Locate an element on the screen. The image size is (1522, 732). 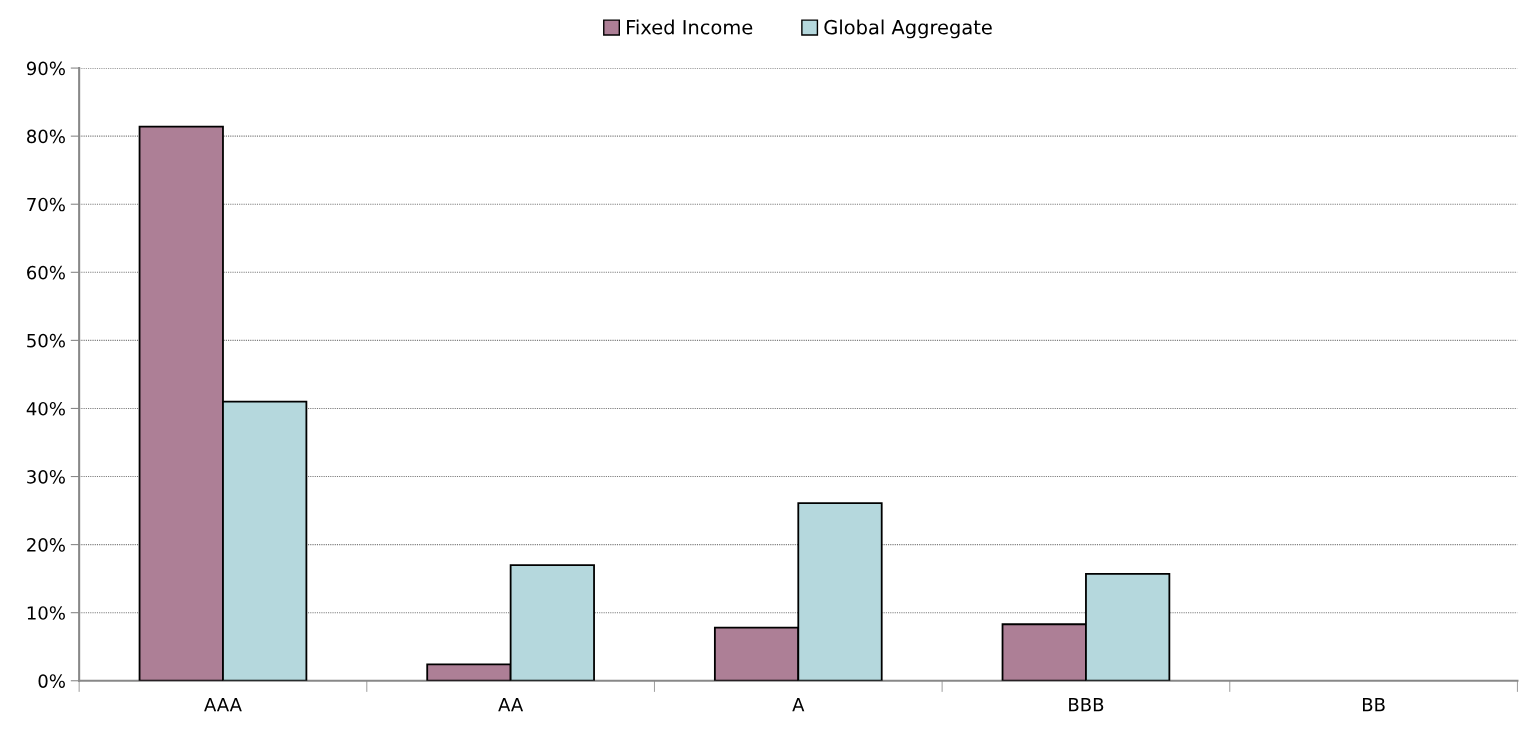
y-tick-label: 40% is located at coordinates (45, 408).